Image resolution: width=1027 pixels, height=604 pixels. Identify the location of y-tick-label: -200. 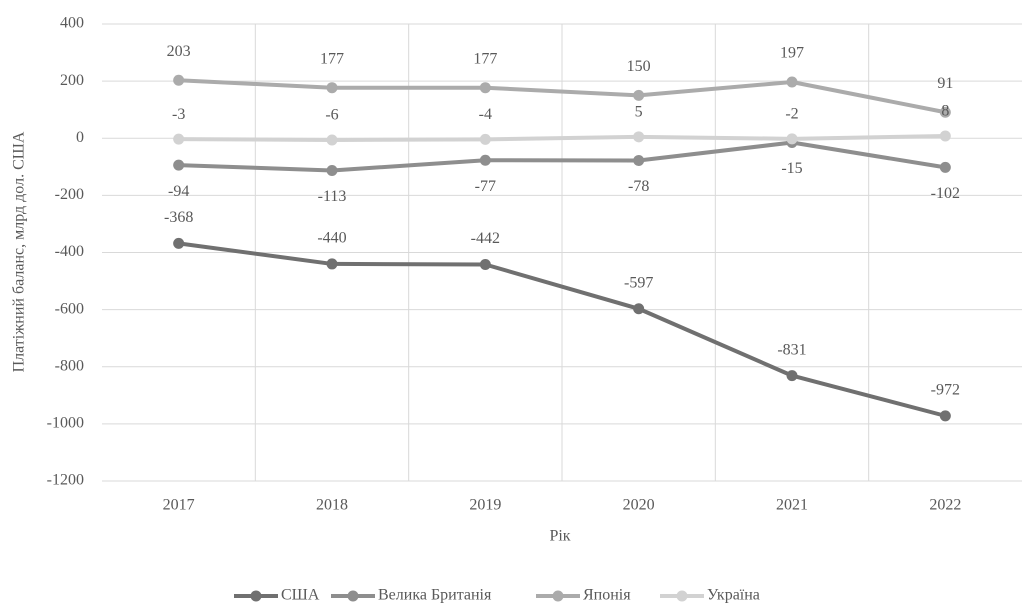
(69, 194).